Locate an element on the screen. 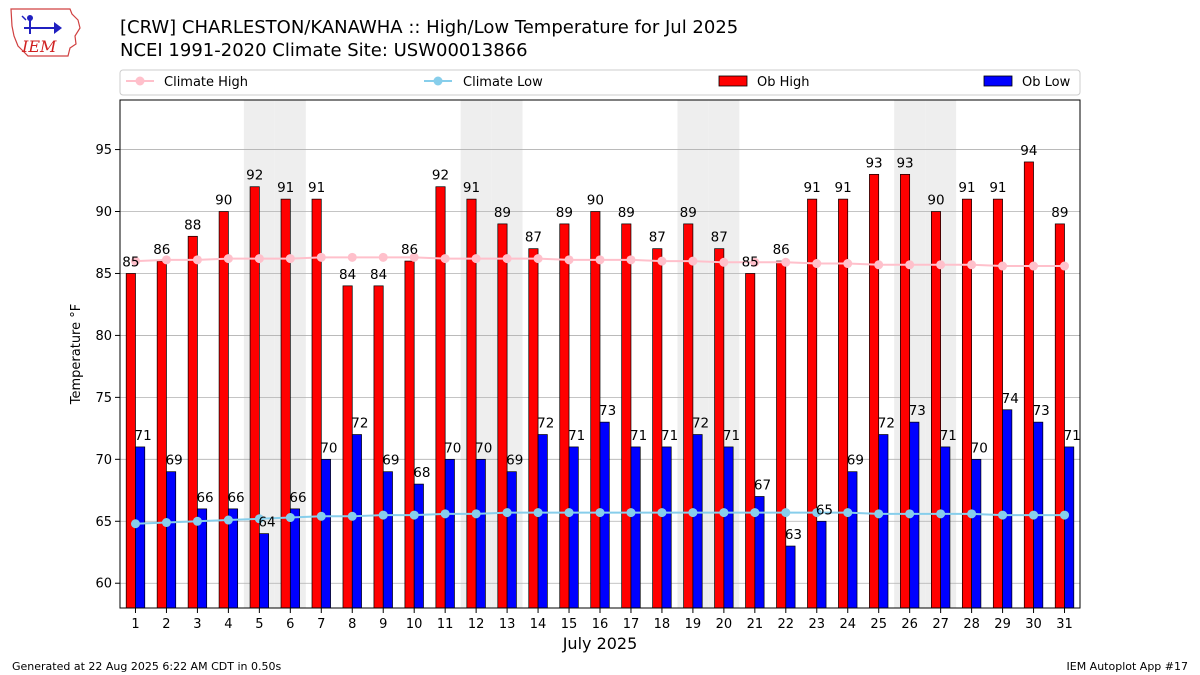 The height and width of the screenshot is (675, 1200). label-ob-high-day-31: 89 is located at coordinates (1059, 213).